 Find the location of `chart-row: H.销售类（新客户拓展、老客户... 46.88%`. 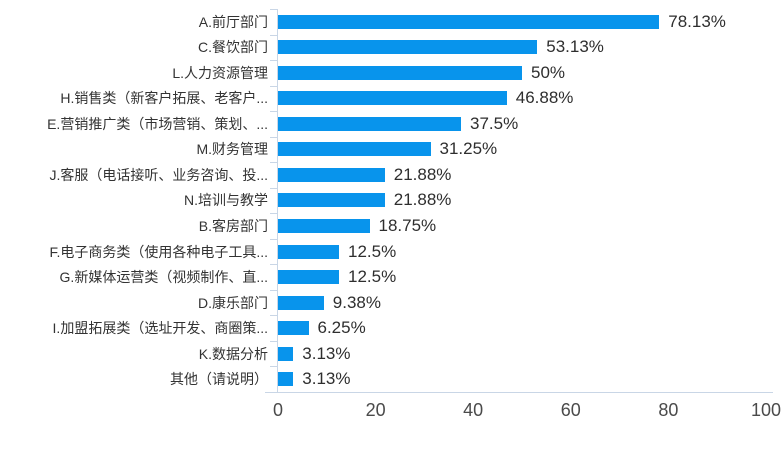

chart-row: H.销售类（新客户拓展、老客户... 46.88% is located at coordinates (392, 99).